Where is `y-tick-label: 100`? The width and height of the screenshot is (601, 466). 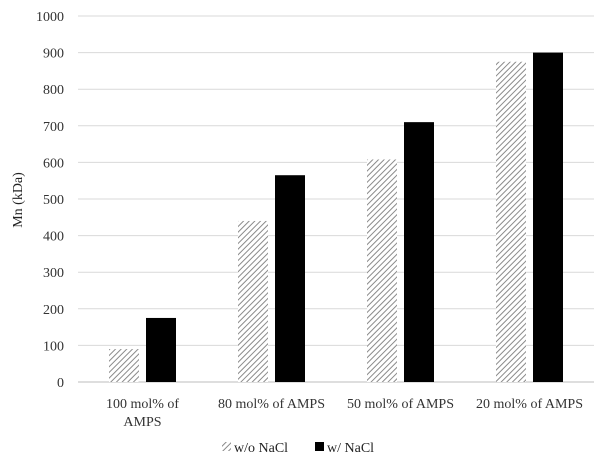 y-tick-label: 100 is located at coordinates (53, 346).